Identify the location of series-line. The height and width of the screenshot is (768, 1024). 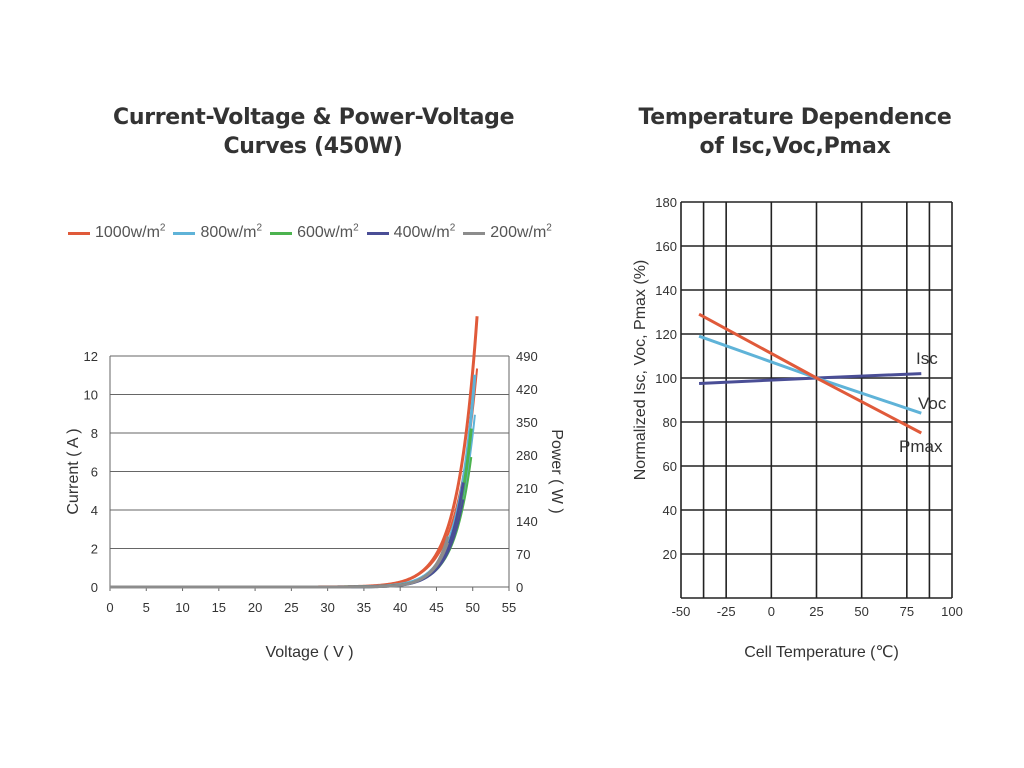
(810, 373).